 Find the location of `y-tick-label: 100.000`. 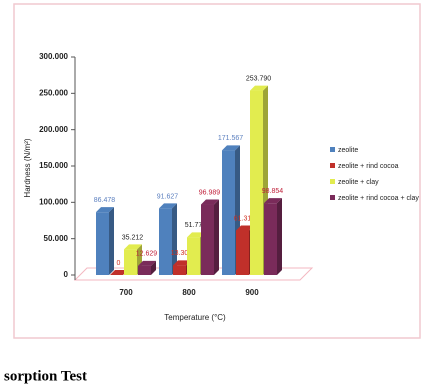

y-tick-label: 100.000 is located at coordinates (53, 201).